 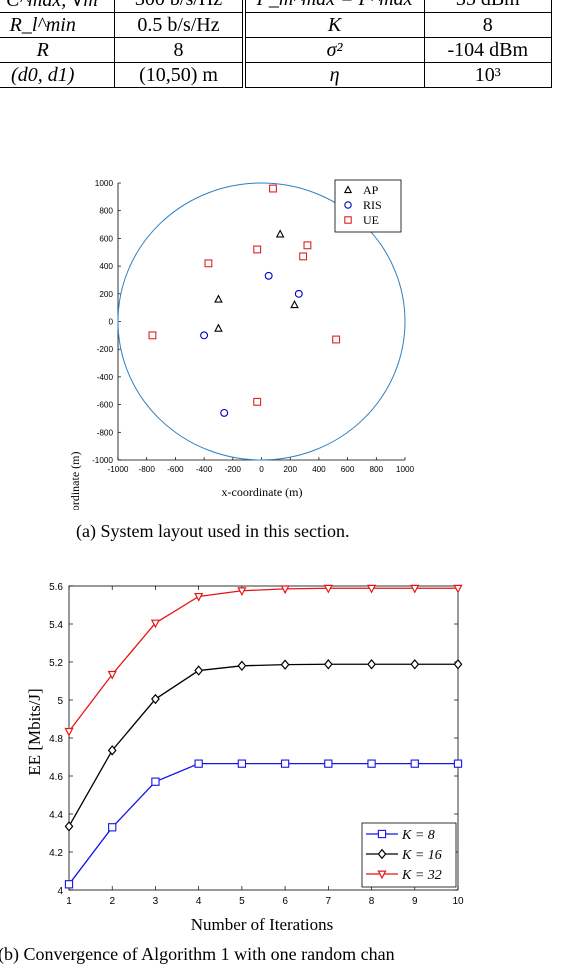 What do you see at coordinates (329, 901) in the screenshot?
I see `x-tick-label: 7` at bounding box center [329, 901].